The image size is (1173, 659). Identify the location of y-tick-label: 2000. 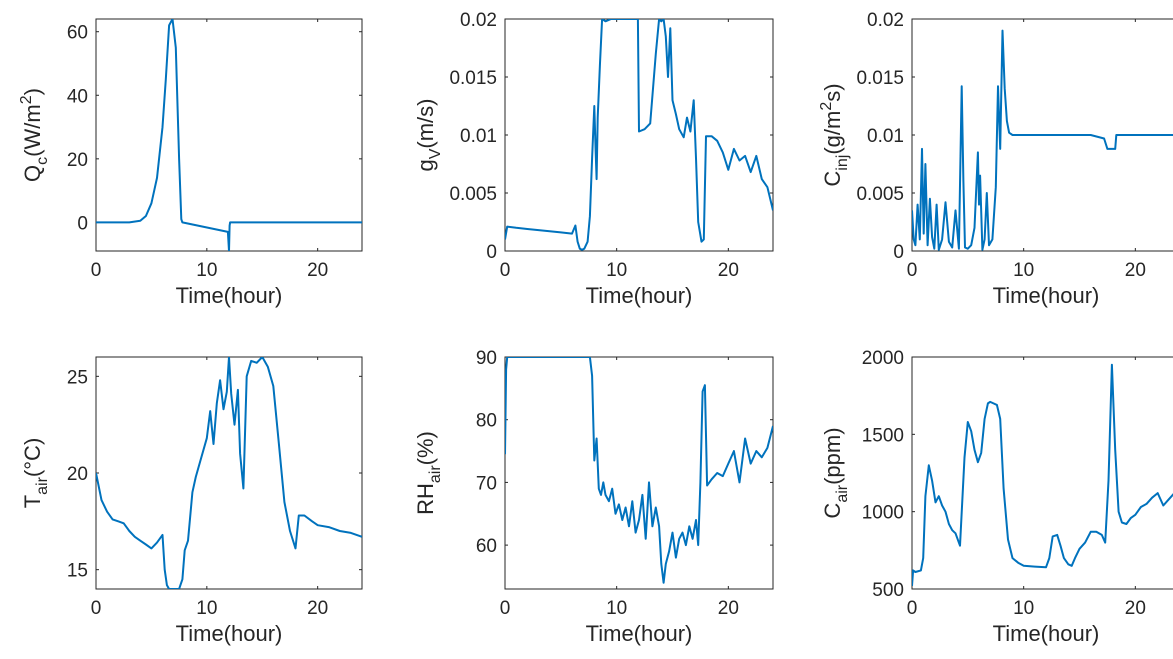
(883, 358).